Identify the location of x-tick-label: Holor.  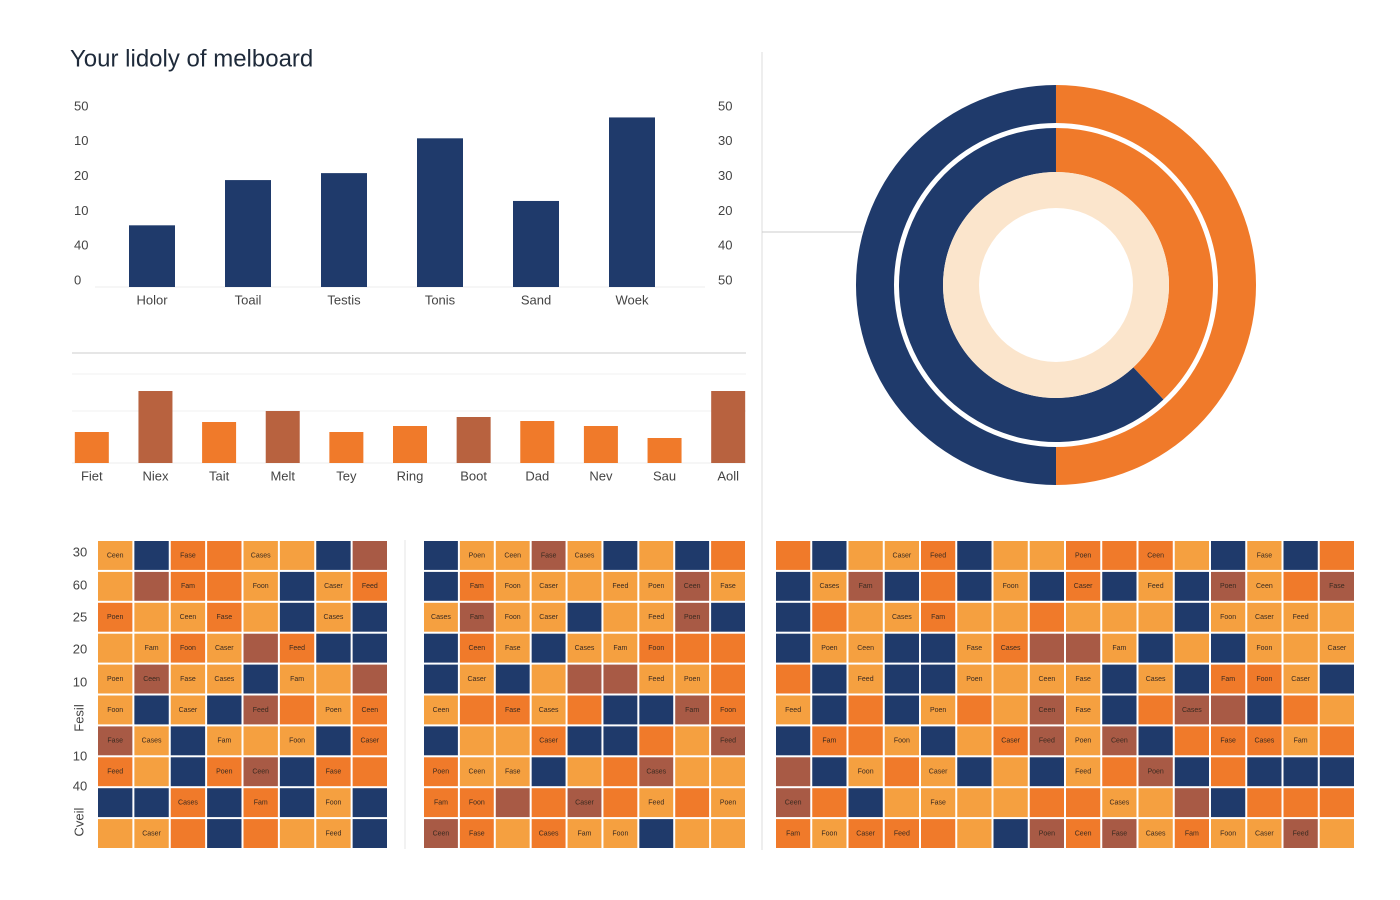
(152, 299).